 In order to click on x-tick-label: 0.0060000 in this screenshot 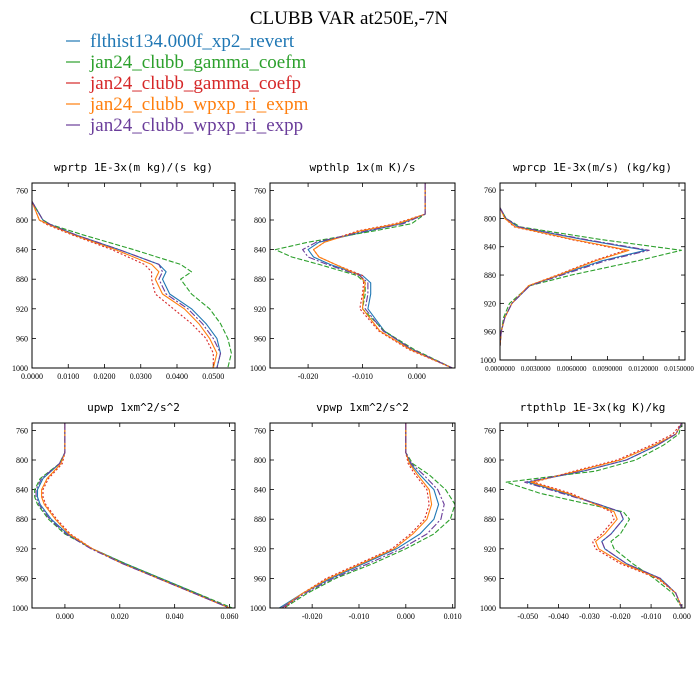, I will do `click(572, 369)`.